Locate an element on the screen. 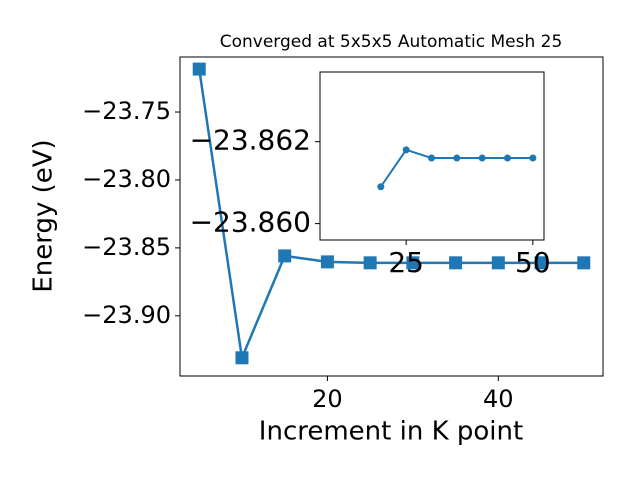 Image resolution: width=640 pixels, height=480 pixels. y-tick-label: −23.85 is located at coordinates (126, 247).